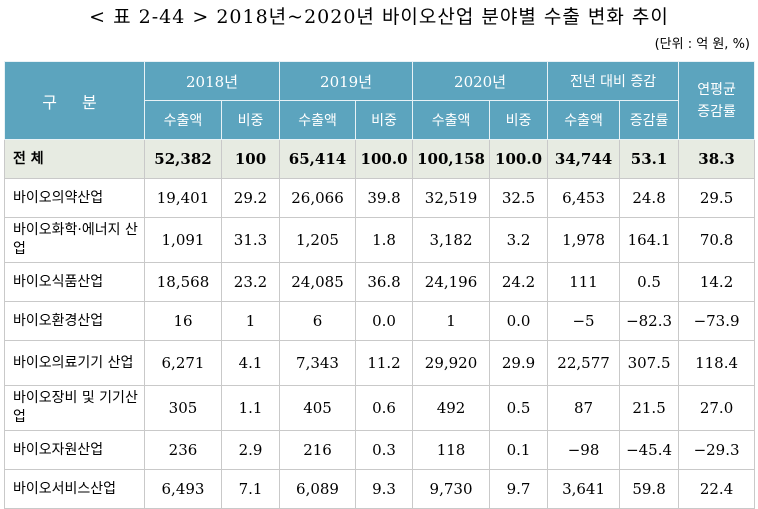  What do you see at coordinates (183, 363) in the screenshot?
I see `cell-a18: 6,271` at bounding box center [183, 363].